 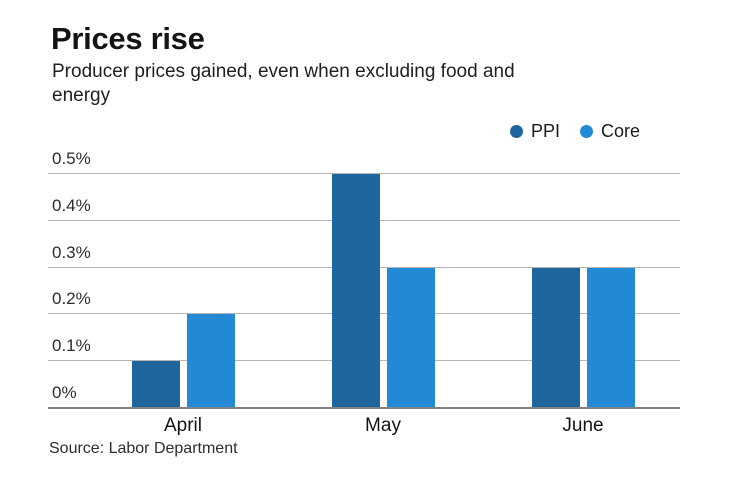 I want to click on legend-item-ppi: PPI, so click(x=534, y=131).